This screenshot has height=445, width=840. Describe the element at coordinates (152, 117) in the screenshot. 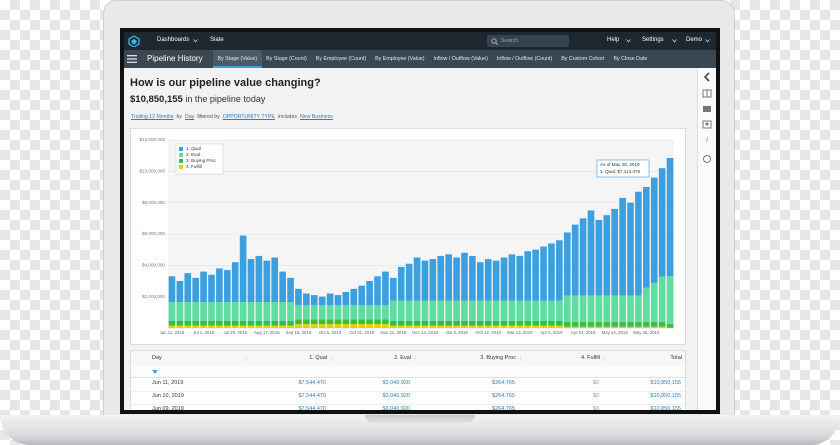

I see `filter-link: Trailing 12 Months` at that location.